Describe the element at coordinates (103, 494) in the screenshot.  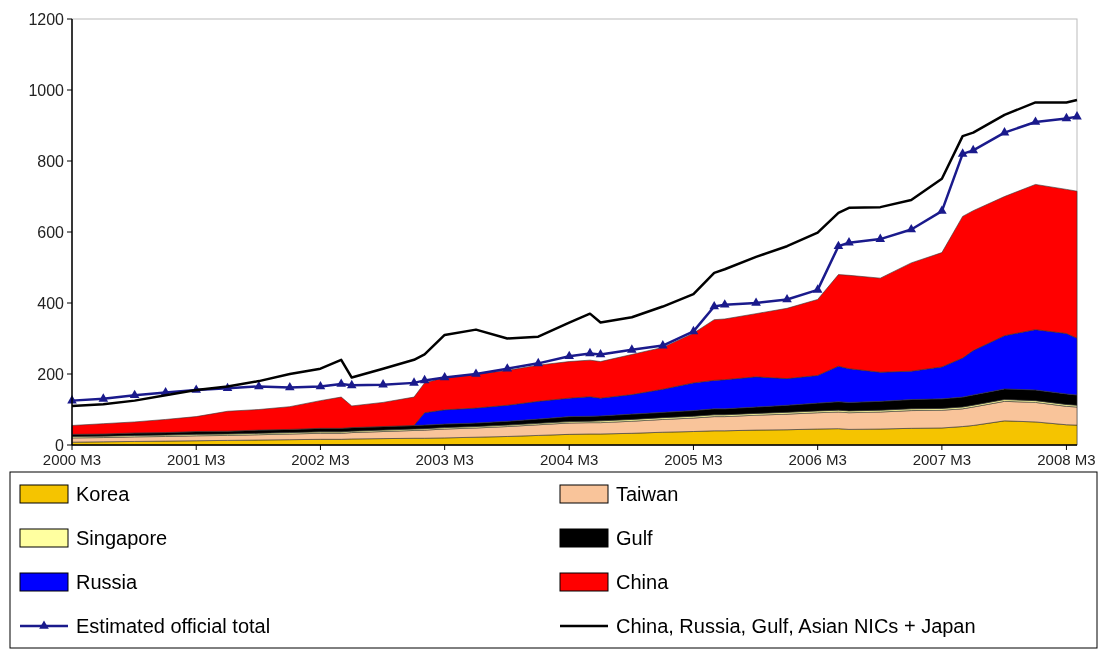
I see `legend-label: Korea` at that location.